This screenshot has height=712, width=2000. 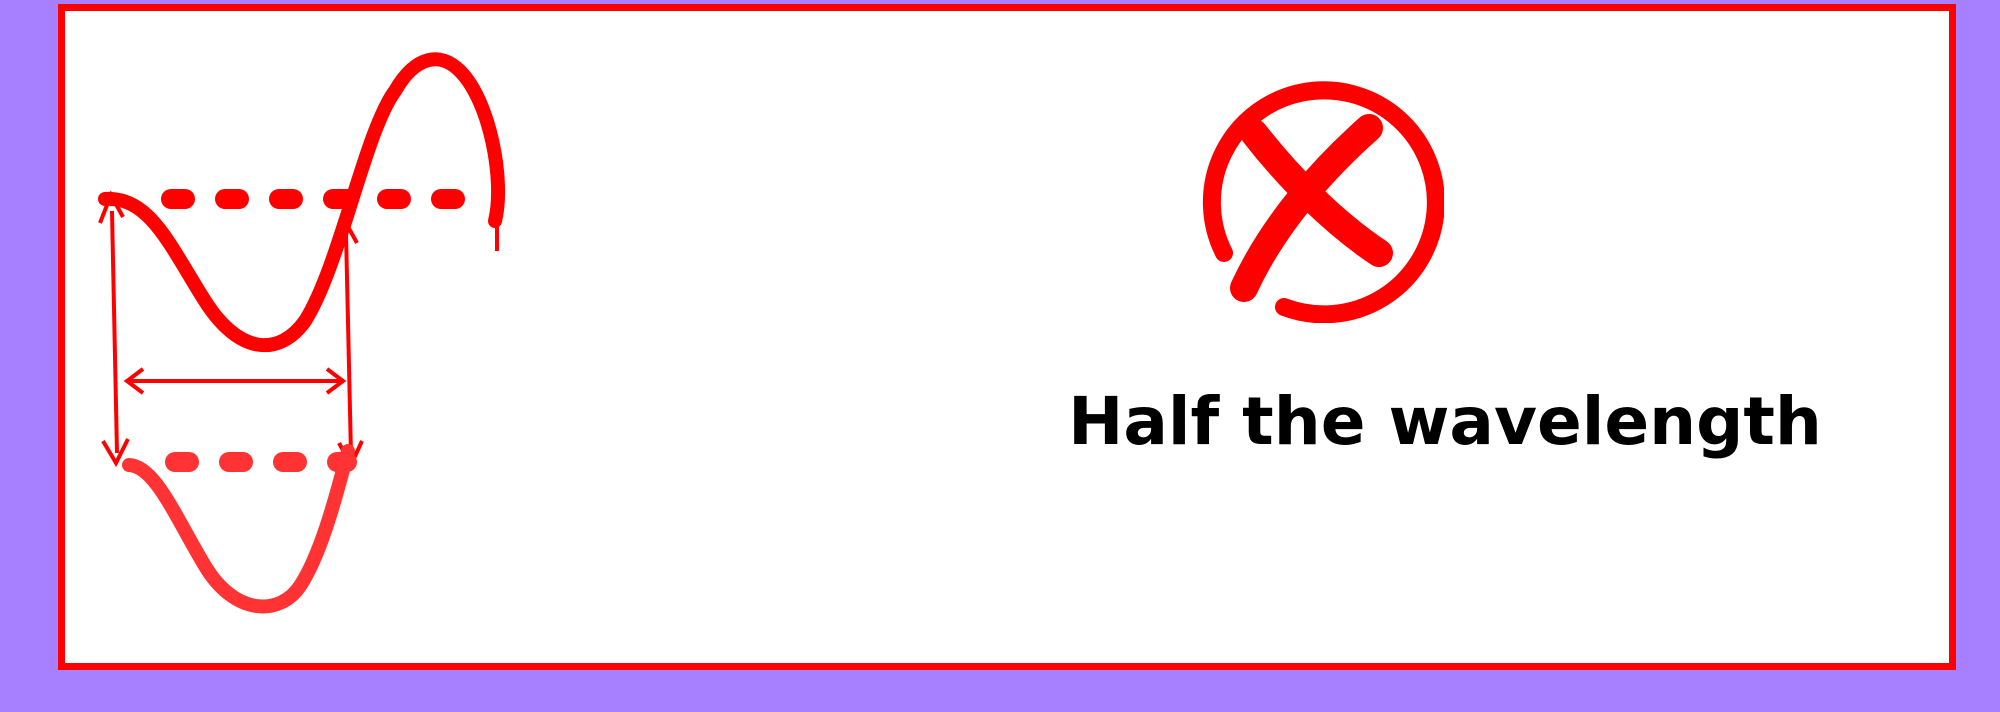 What do you see at coordinates (134, 381) in the screenshot?
I see `horizontal-arrow-head-left` at bounding box center [134, 381].